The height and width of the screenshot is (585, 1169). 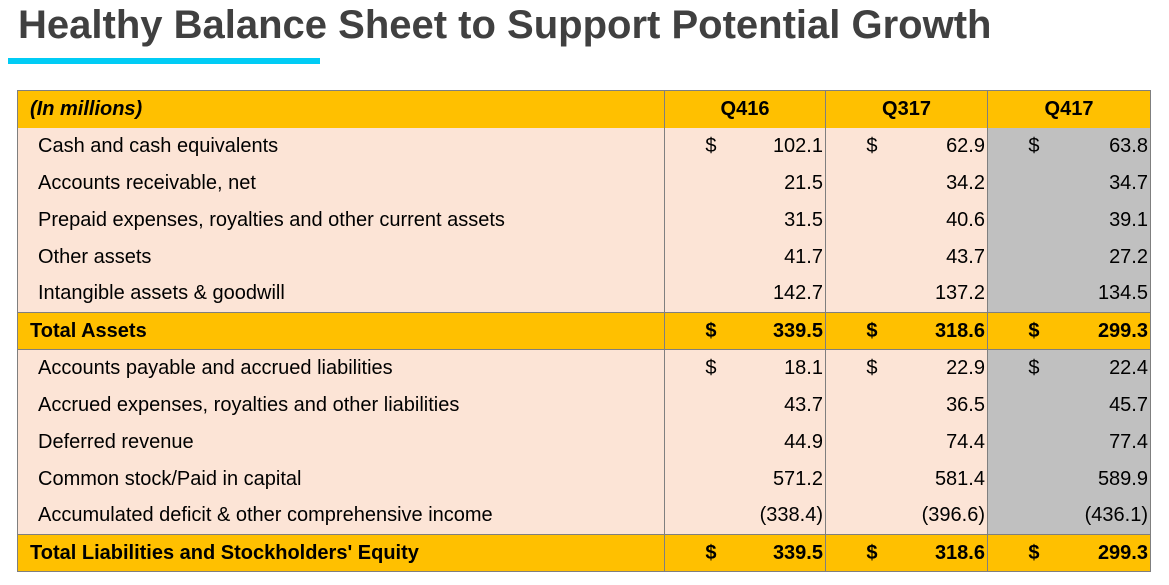 What do you see at coordinates (936, 368) in the screenshot?
I see `value-cell: 22.9` at bounding box center [936, 368].